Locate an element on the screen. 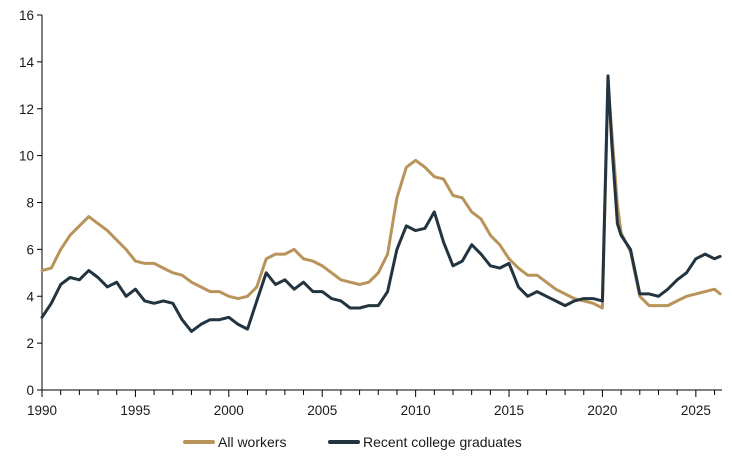 The width and height of the screenshot is (731, 458). x-tick-label: 1995 is located at coordinates (135, 410).